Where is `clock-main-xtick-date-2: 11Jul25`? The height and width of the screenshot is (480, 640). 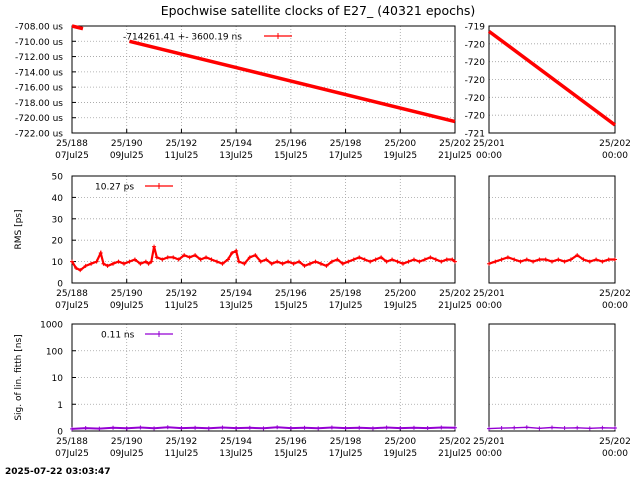
clock-main-xtick-date-2: 11Jul25 is located at coordinates (182, 156).